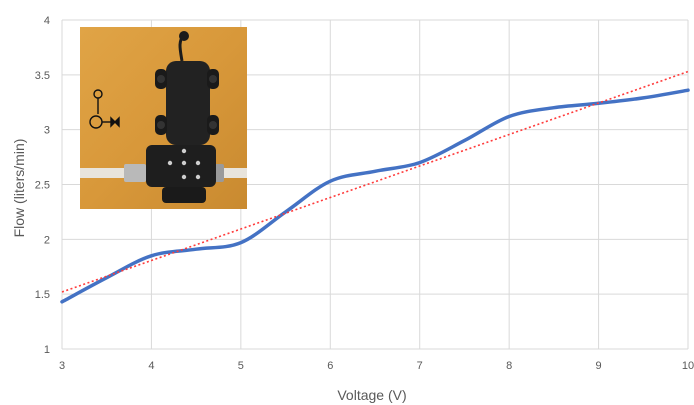 The image size is (694, 405). What do you see at coordinates (47, 131) in the screenshot?
I see `y-tick-label: 3` at bounding box center [47, 131].